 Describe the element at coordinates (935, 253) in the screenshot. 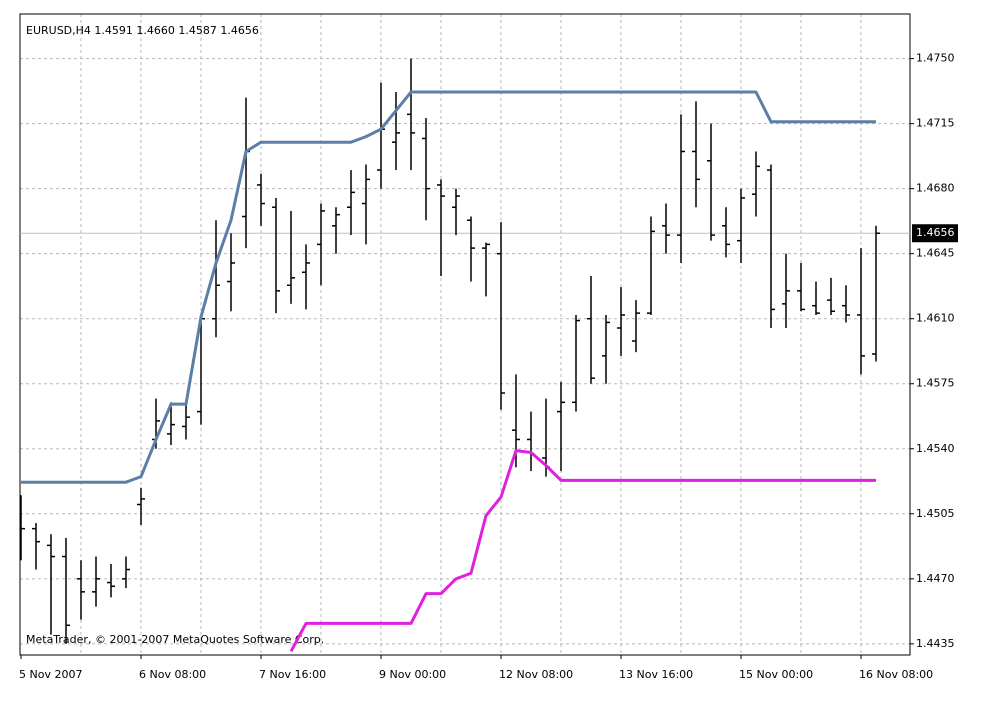

I see `y-tick-label: 1.4645` at that location.